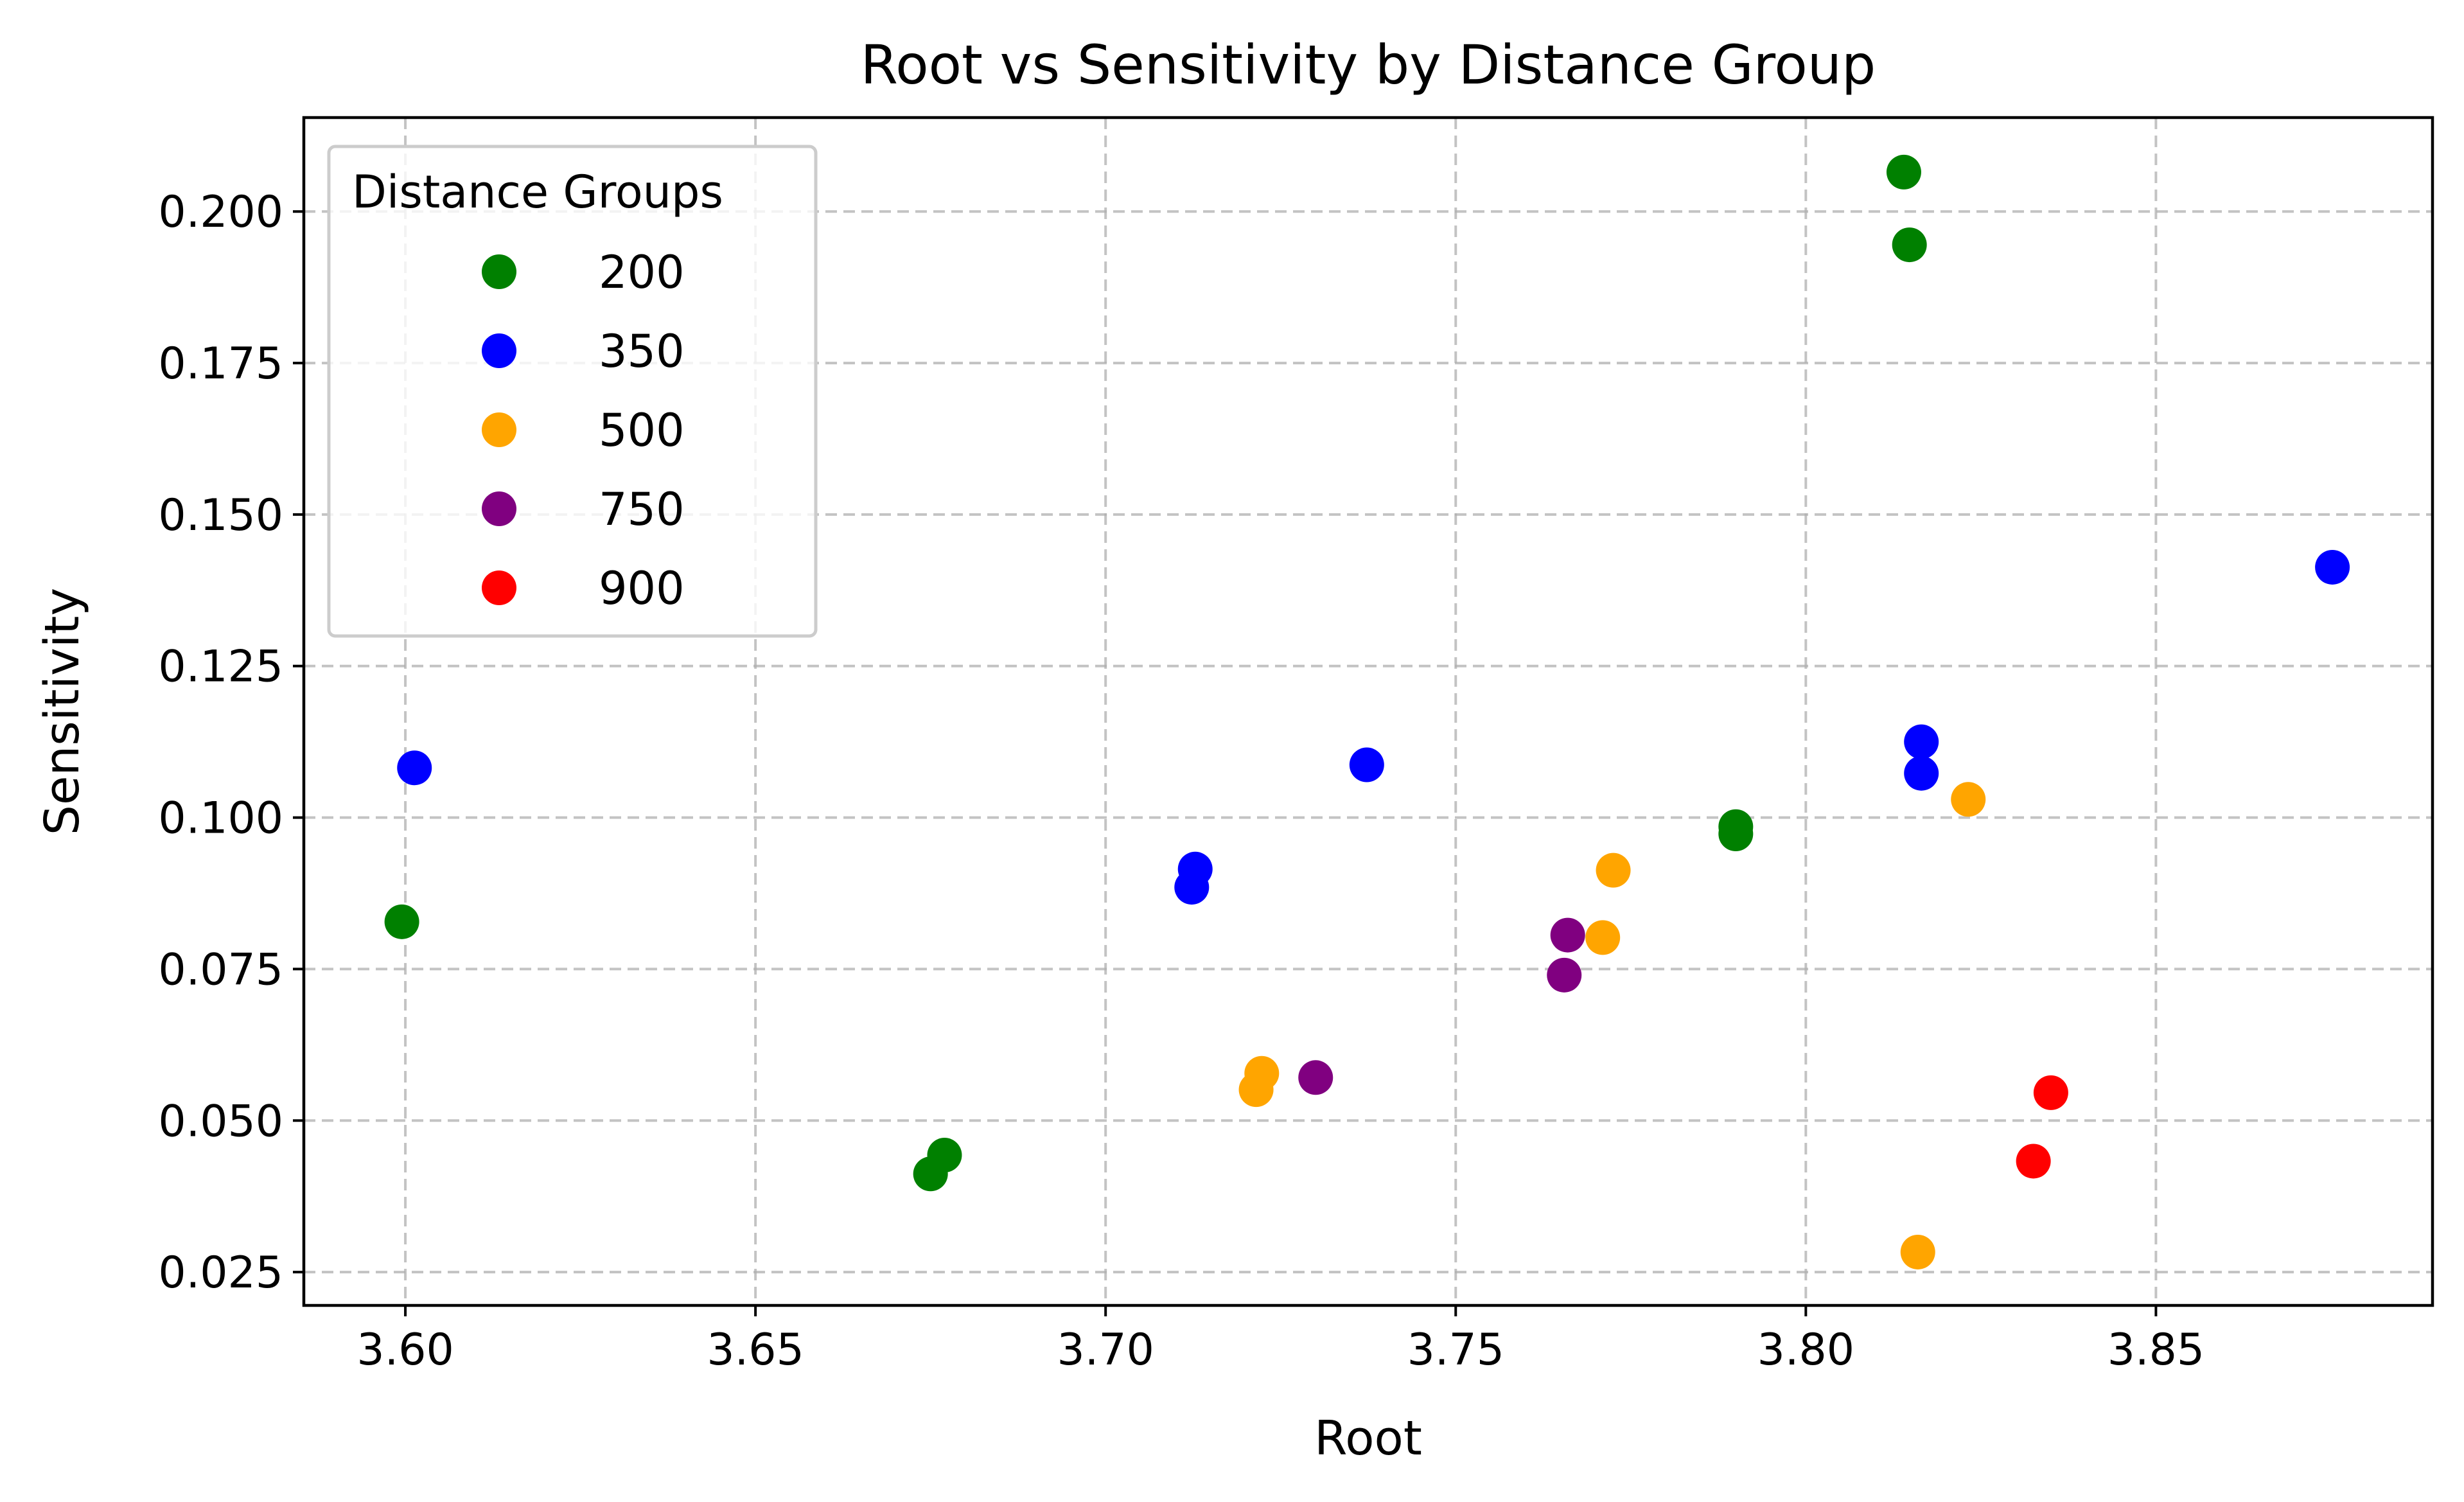 This screenshot has height=1502, width=2464. I want to click on y-tick-label: 0.150, so click(221, 515).